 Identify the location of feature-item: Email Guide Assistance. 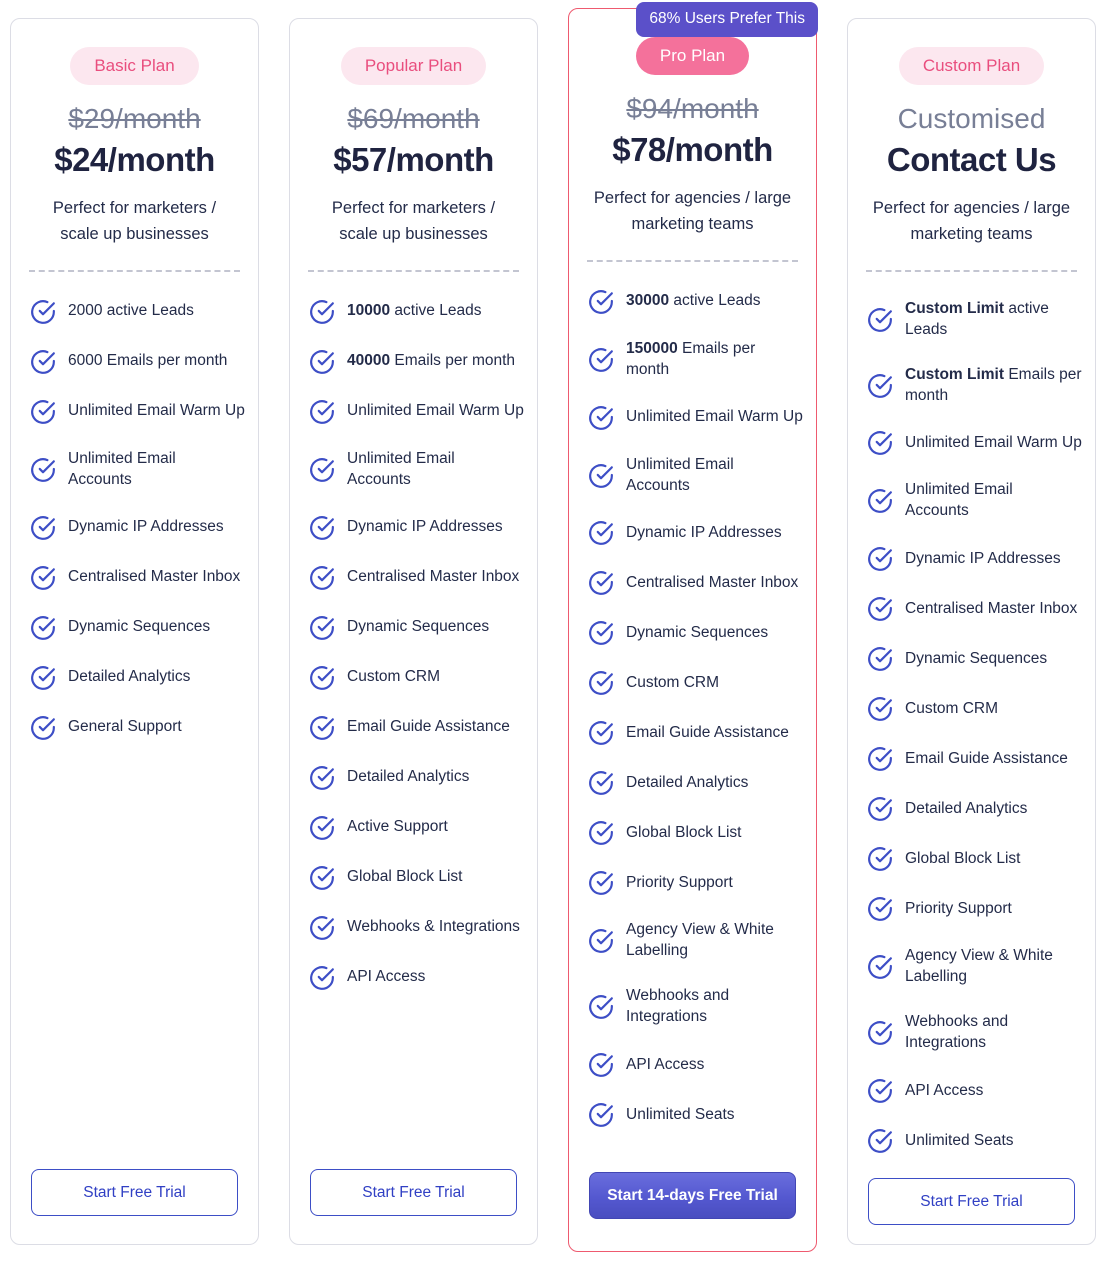
(695, 733).